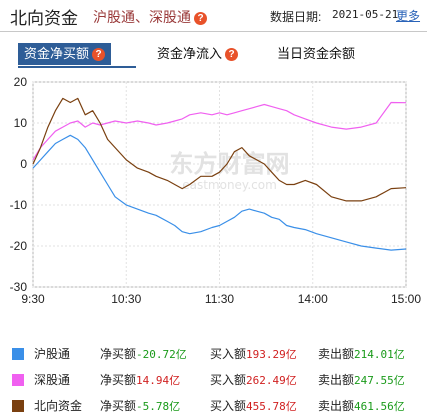  What do you see at coordinates (313, 299) in the screenshot?
I see `x-tick-label: 14:00` at bounding box center [313, 299].